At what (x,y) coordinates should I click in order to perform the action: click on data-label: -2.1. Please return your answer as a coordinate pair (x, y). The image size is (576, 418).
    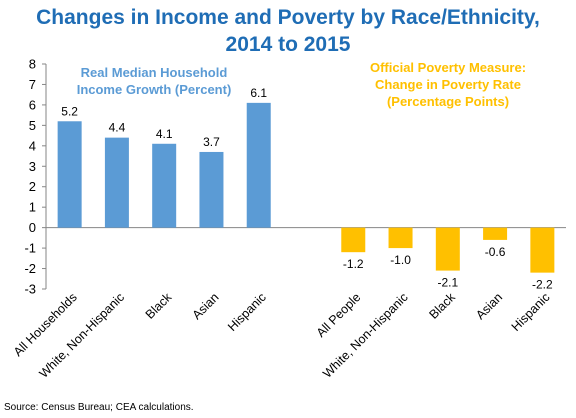
    Looking at the image, I should click on (447, 283).